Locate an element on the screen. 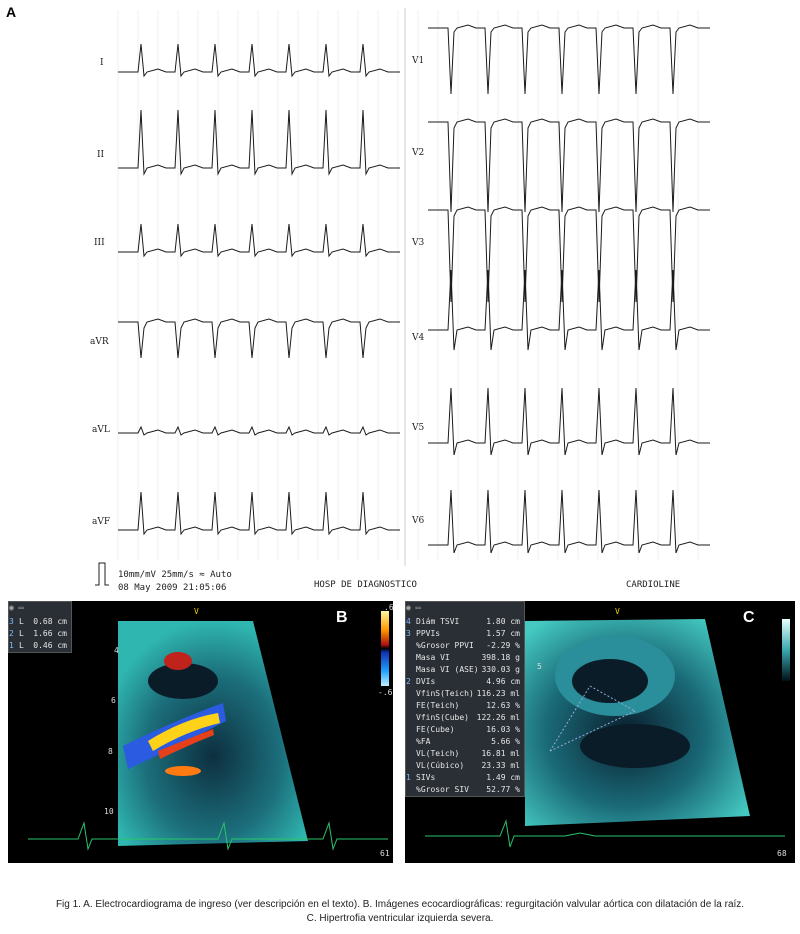 This screenshot has width=800, height=934. ecg-strip-b is located at coordinates (208, 836).